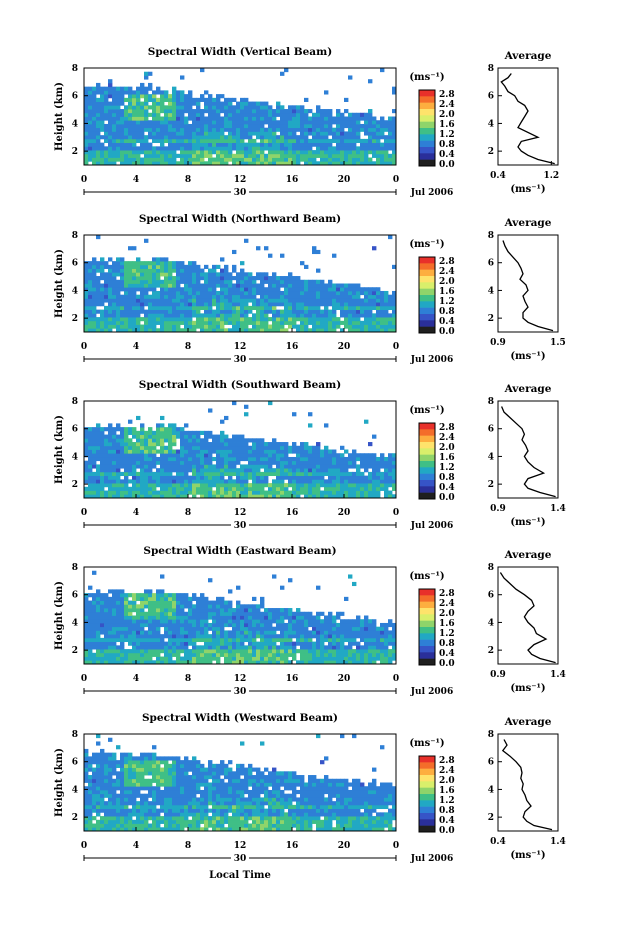 The height and width of the screenshot is (929, 618). Describe the element at coordinates (427, 156) in the screenshot. I see `colorbar-segment` at that location.